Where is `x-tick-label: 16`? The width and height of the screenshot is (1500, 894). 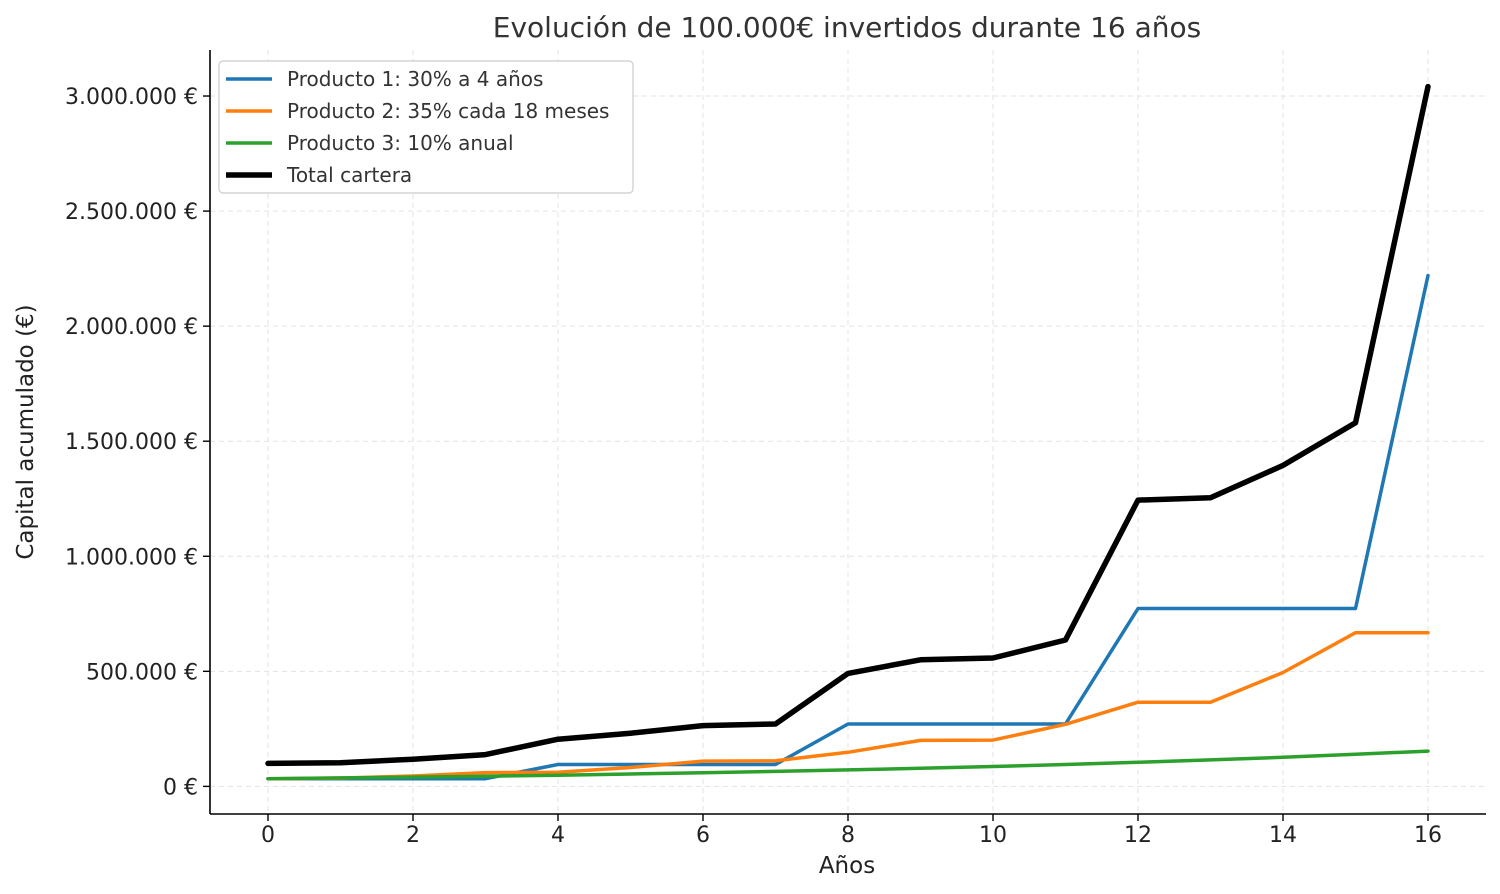
x-tick-label: 16 is located at coordinates (1428, 835).